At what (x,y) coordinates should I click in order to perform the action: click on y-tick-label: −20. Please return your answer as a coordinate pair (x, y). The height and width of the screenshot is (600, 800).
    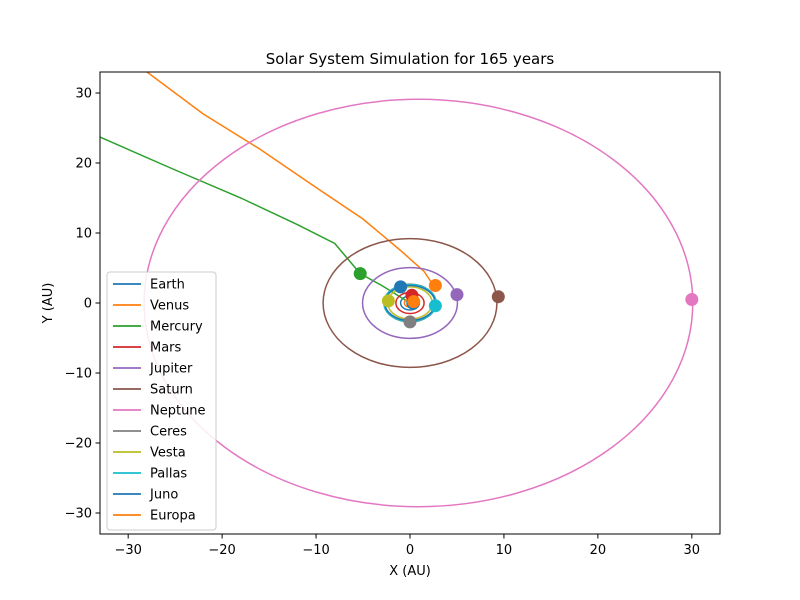
    Looking at the image, I should click on (78, 444).